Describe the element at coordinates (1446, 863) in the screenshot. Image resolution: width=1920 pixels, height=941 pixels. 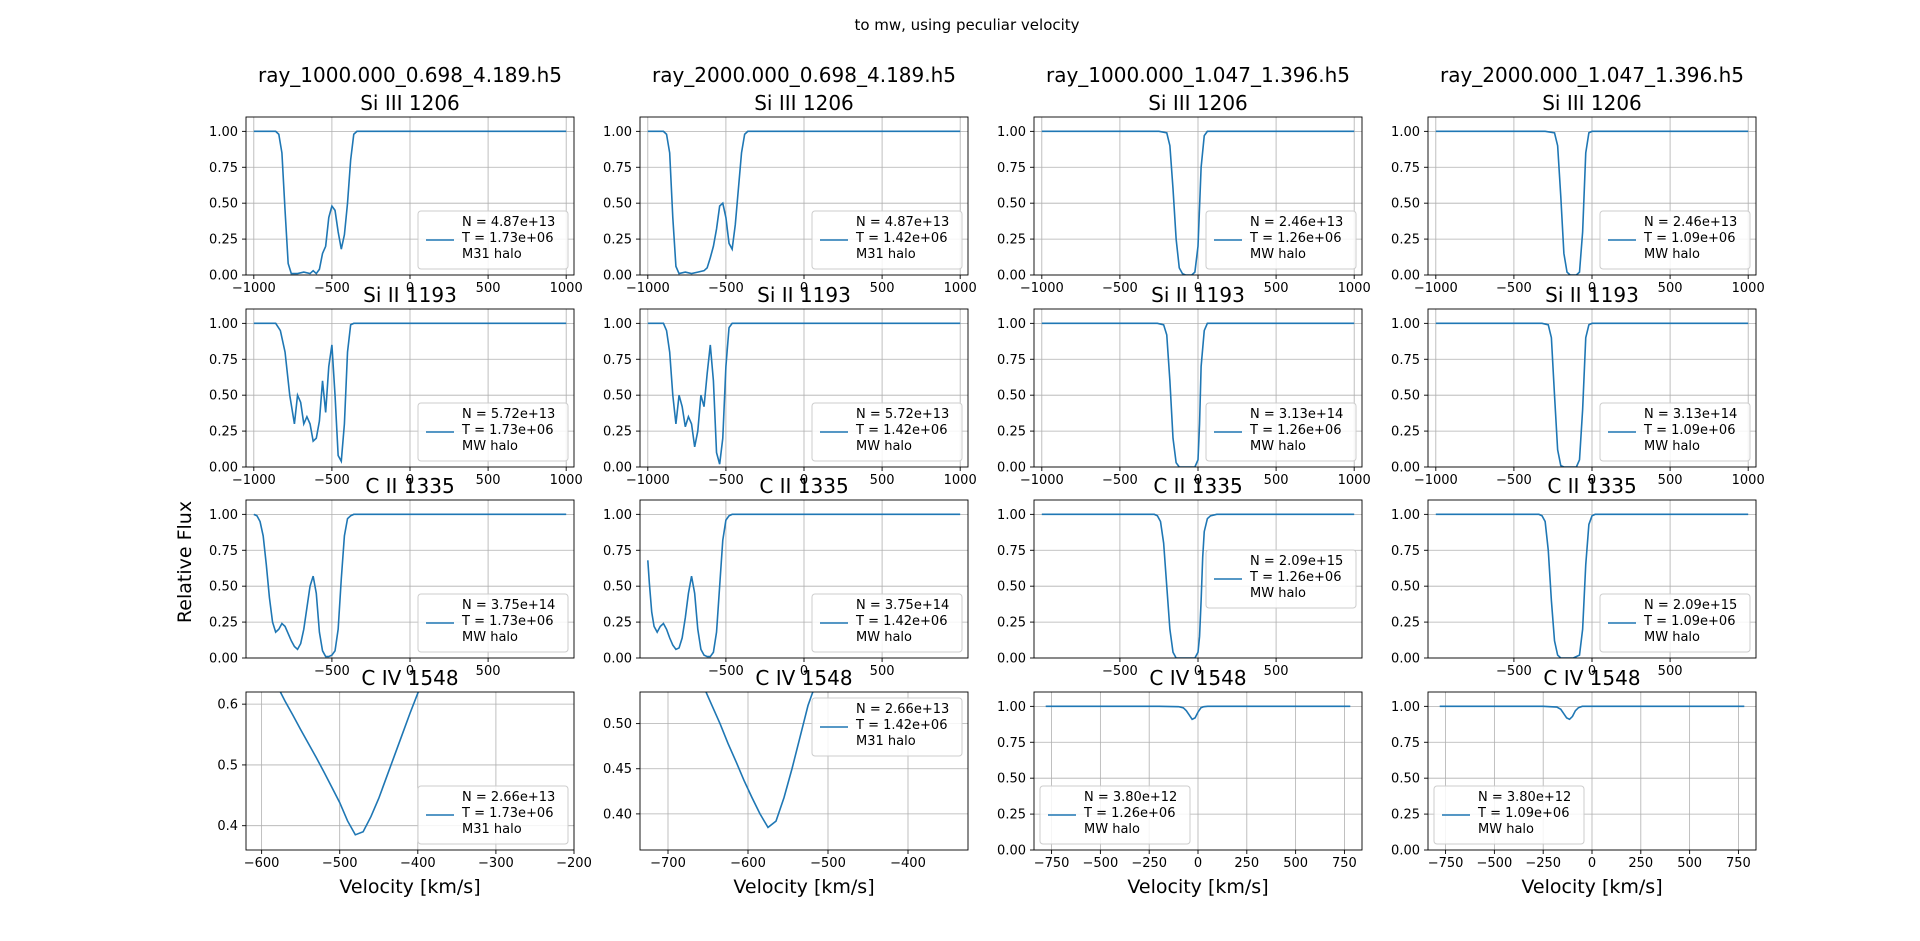
I see `x-tick-label: −750` at that location.